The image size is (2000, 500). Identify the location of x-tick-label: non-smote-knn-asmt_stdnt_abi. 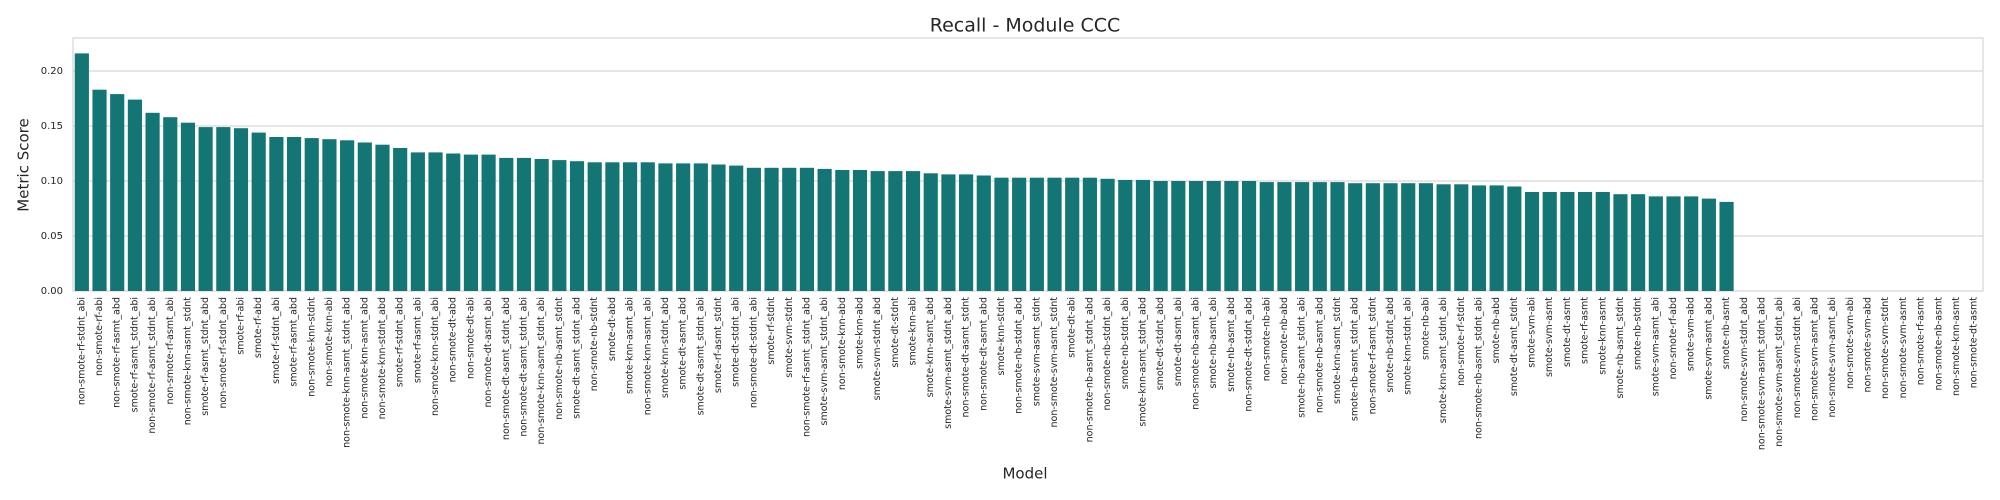
(541, 370).